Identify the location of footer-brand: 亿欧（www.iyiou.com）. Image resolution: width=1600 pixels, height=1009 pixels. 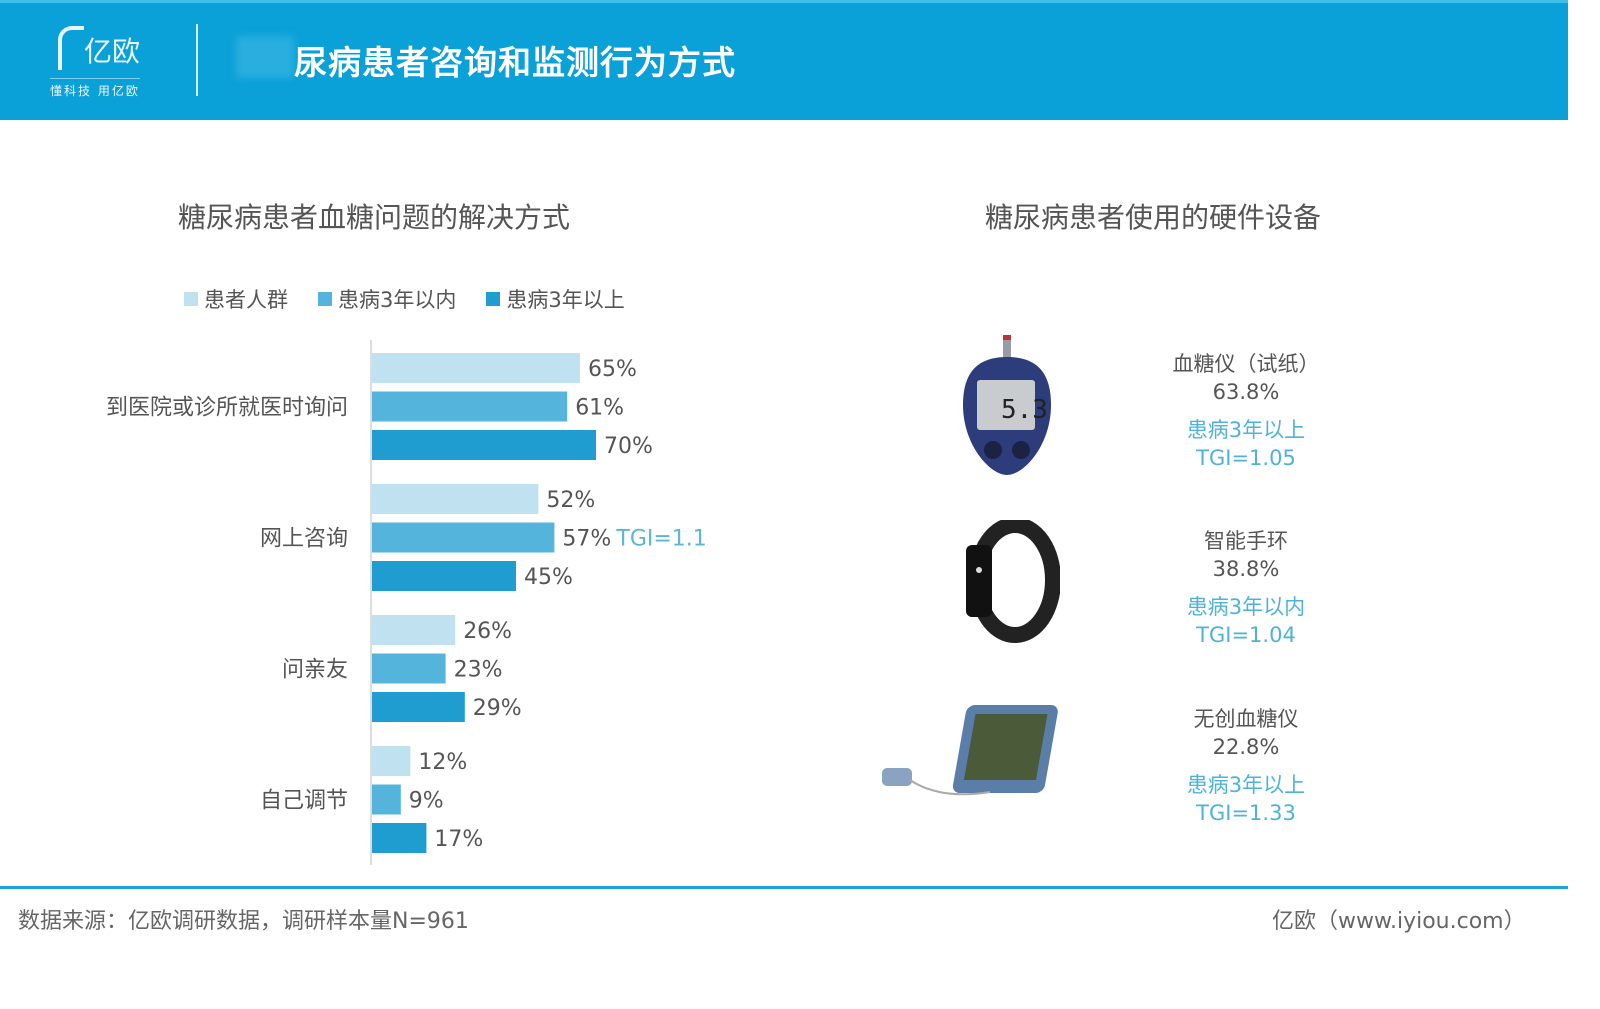
(1399, 921).